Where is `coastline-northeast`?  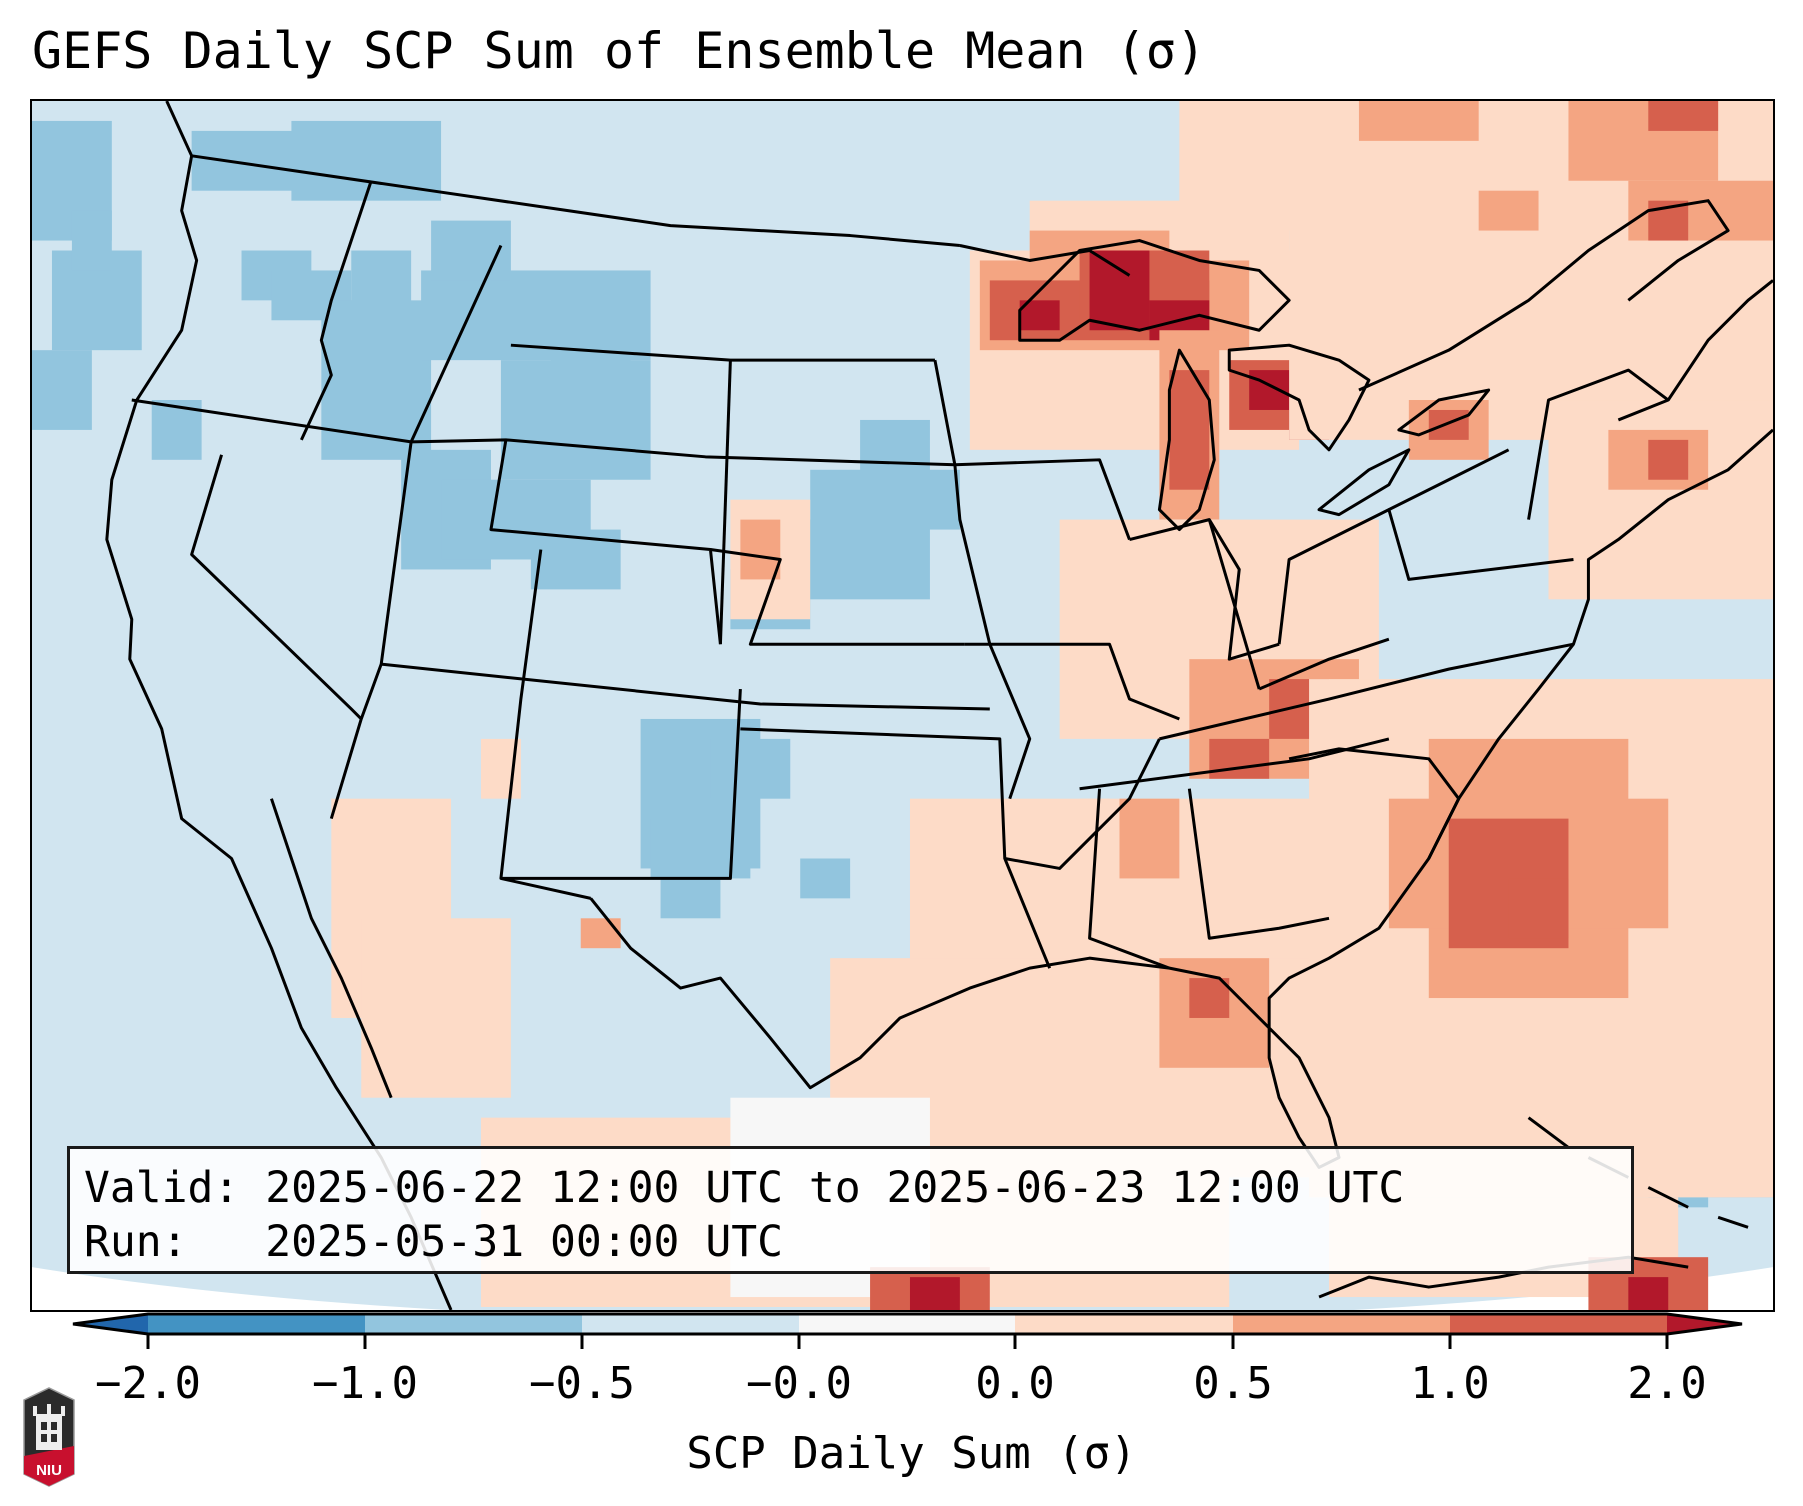
coastline-northeast is located at coordinates (1719, 340).